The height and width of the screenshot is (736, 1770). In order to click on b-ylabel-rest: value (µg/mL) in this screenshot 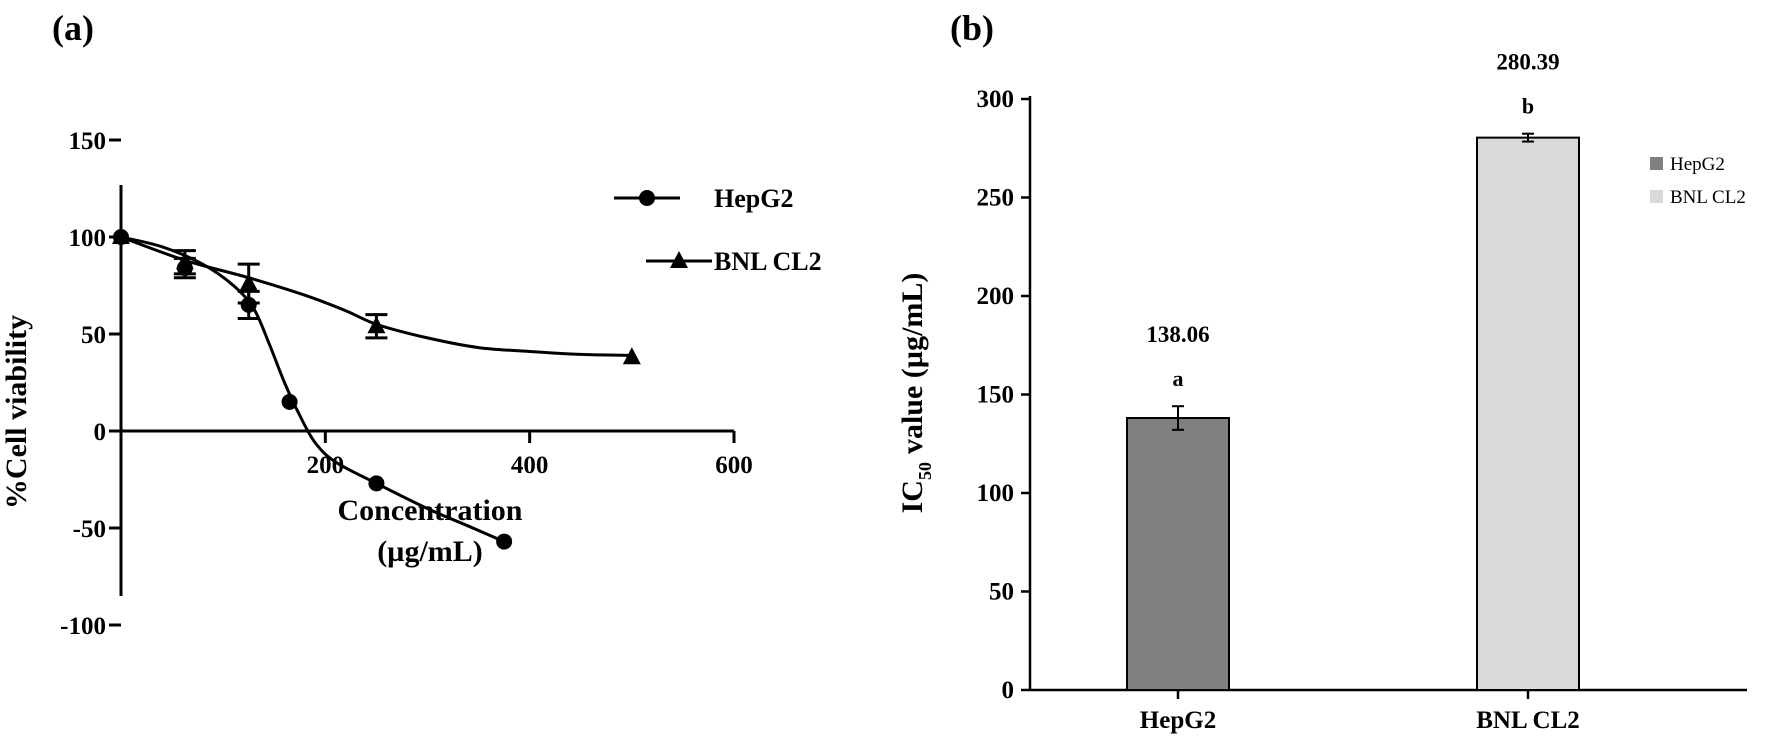, I will do `click(912, 363)`.